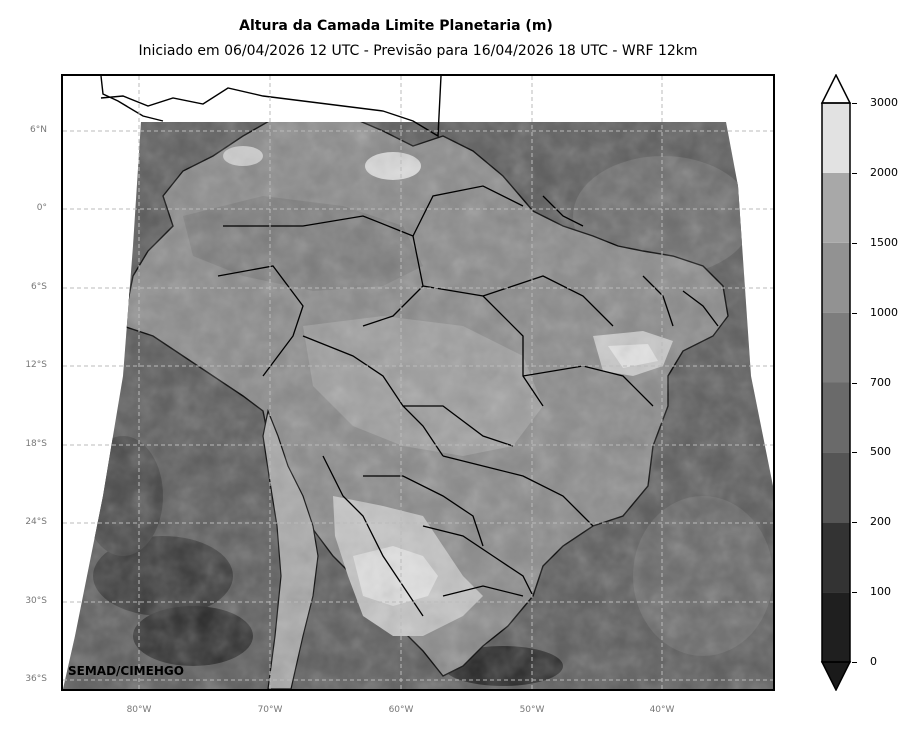  I want to click on lon-tick-label: 80°W, so click(139, 710).